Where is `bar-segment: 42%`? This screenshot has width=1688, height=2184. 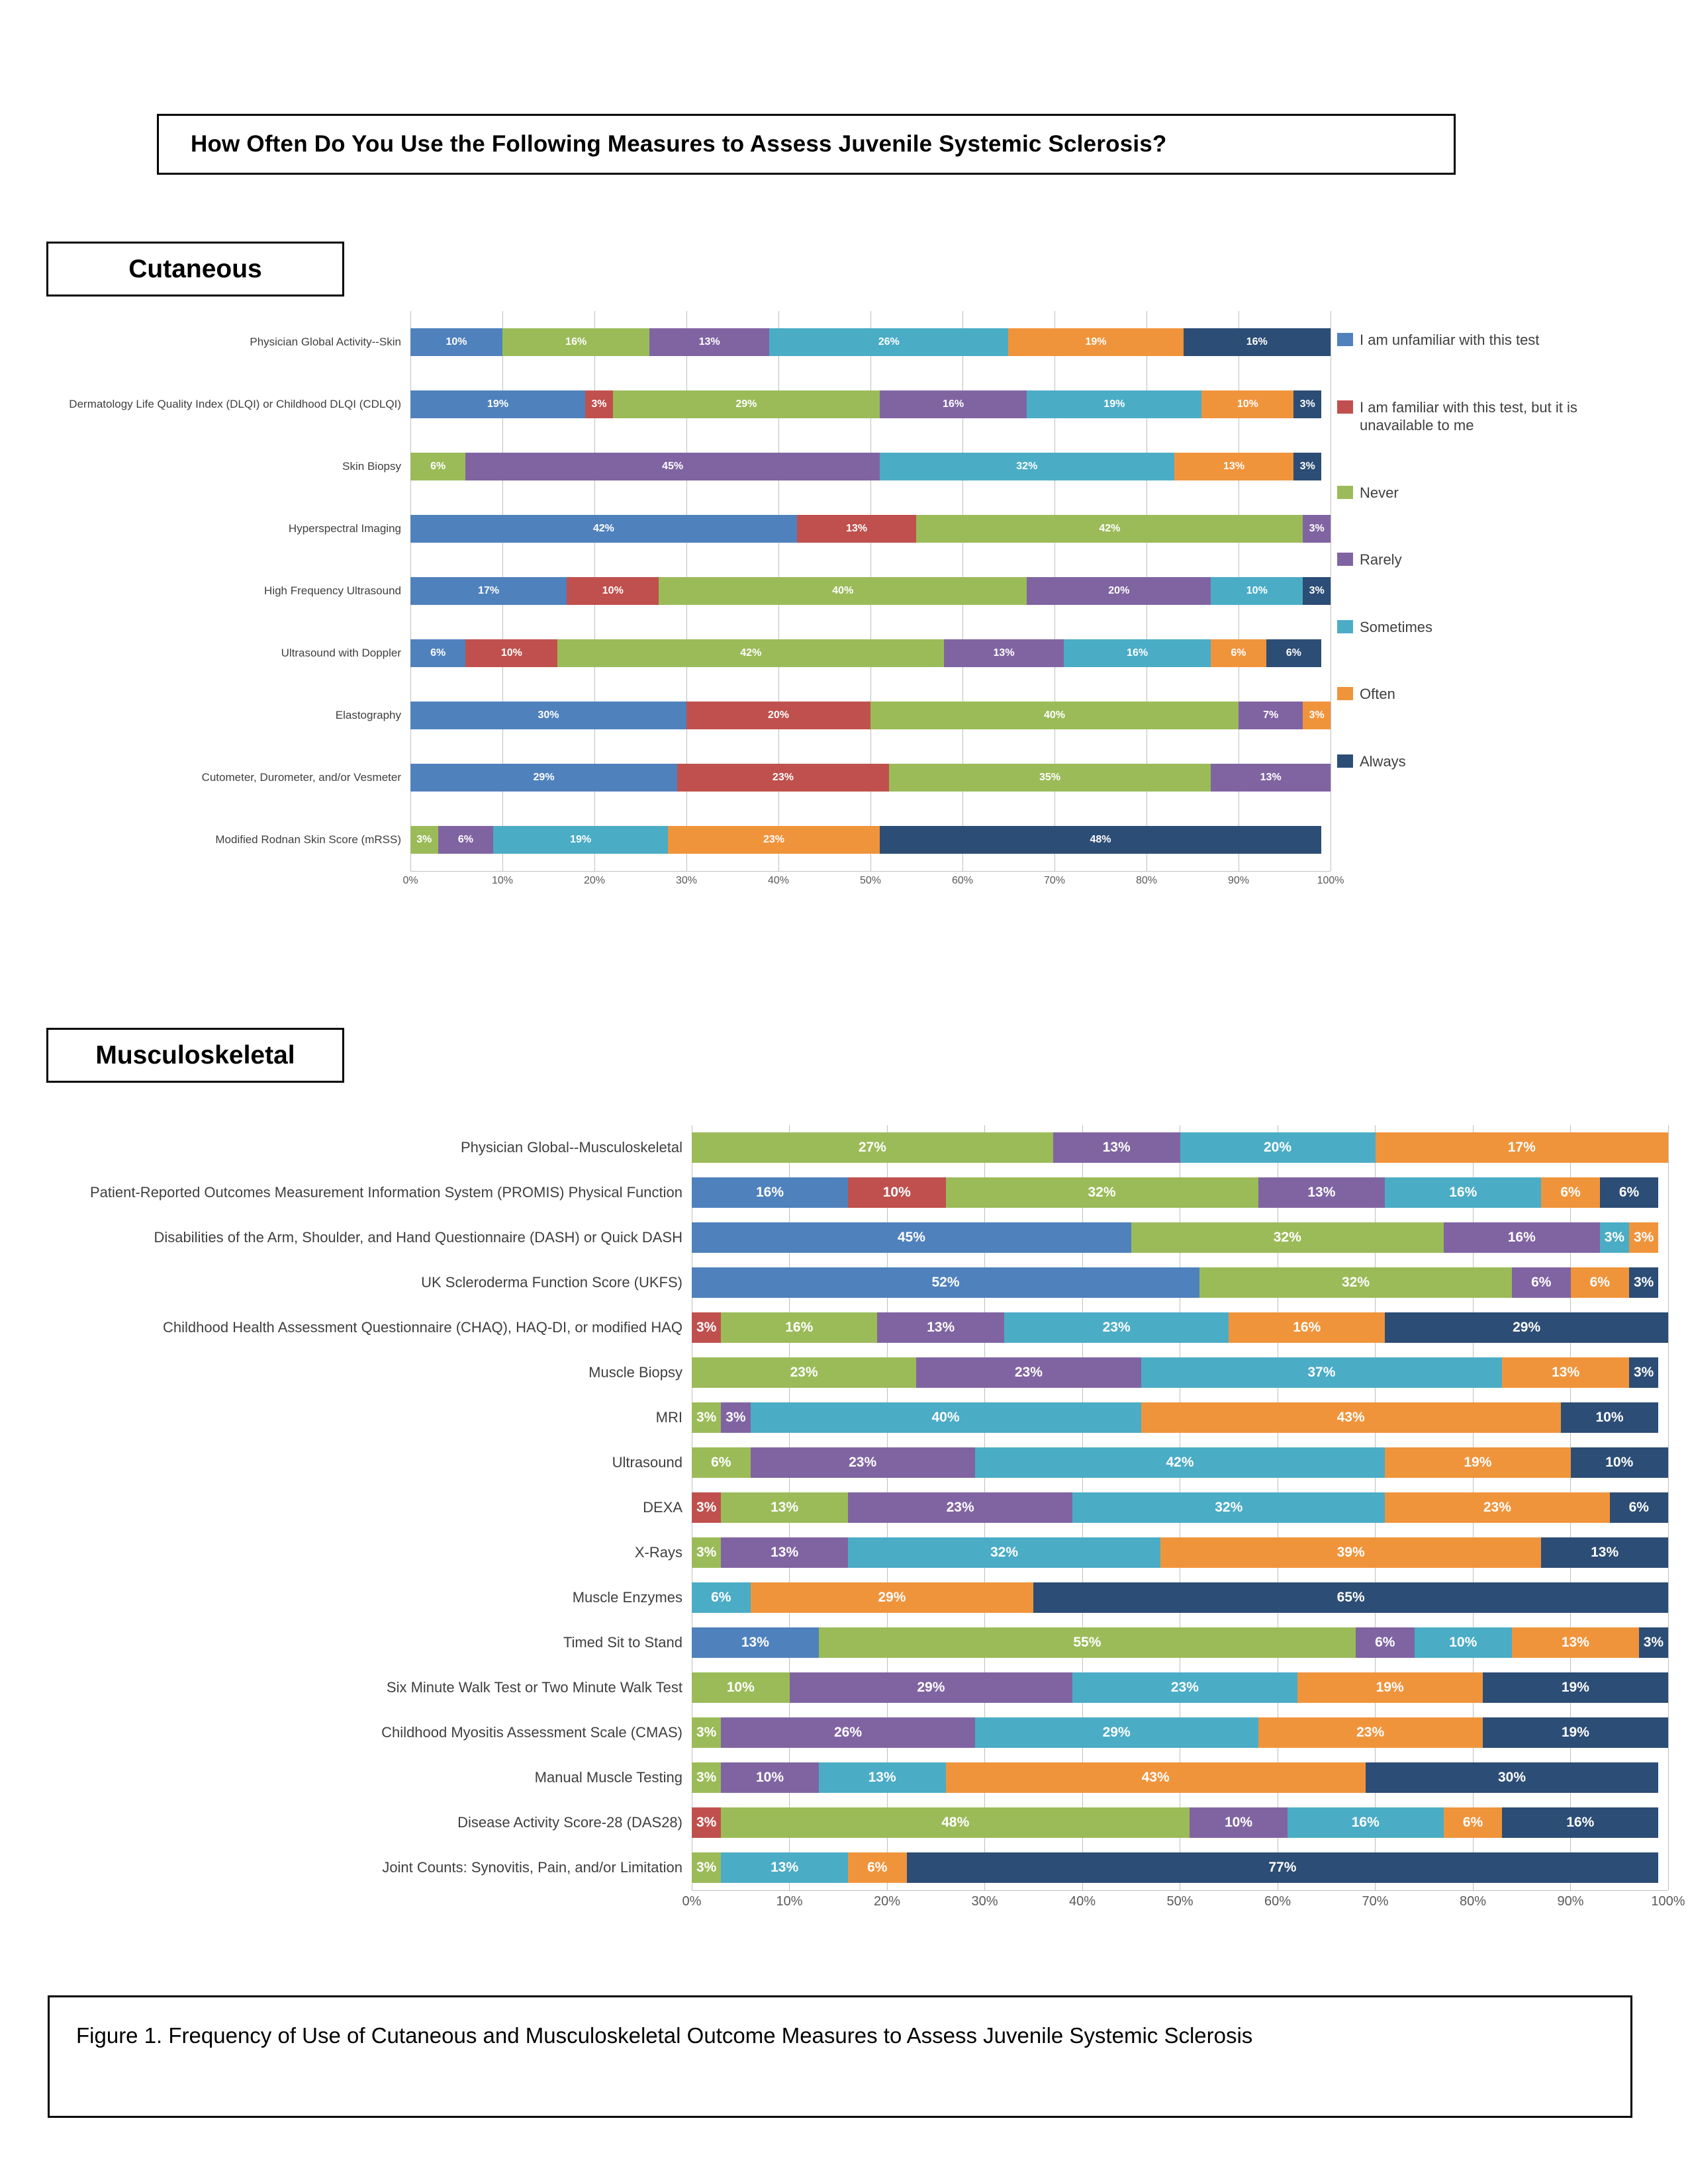 bar-segment: 42% is located at coordinates (751, 653).